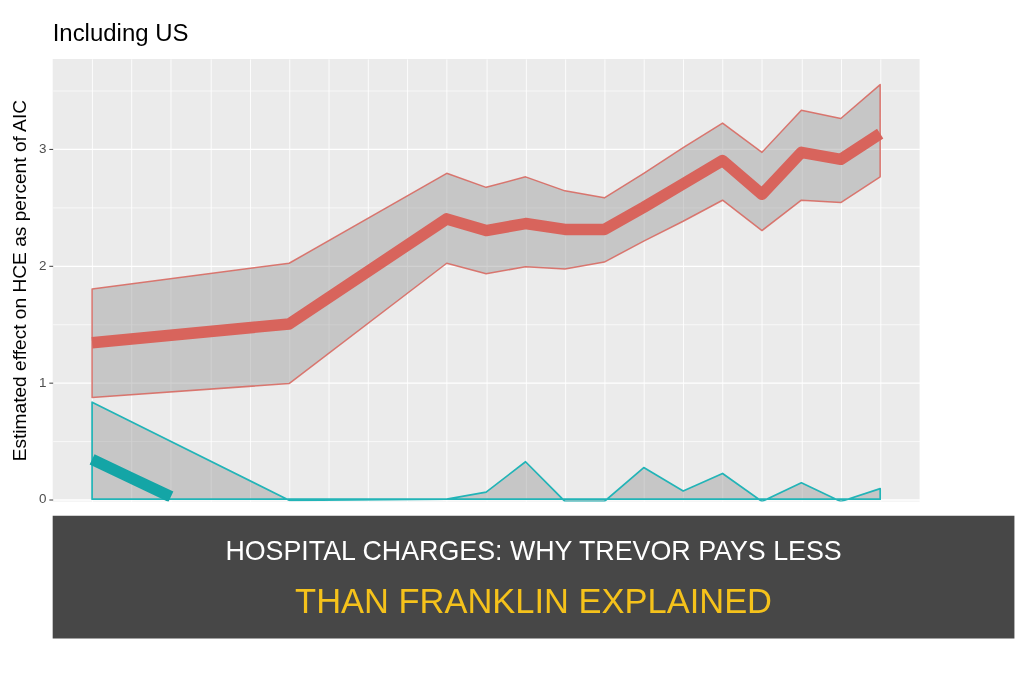 This screenshot has width=1024, height=680. I want to click on text: HOSPITAL CHARGES: WHY TREVOR PAYS LESS, so click(533, 550).